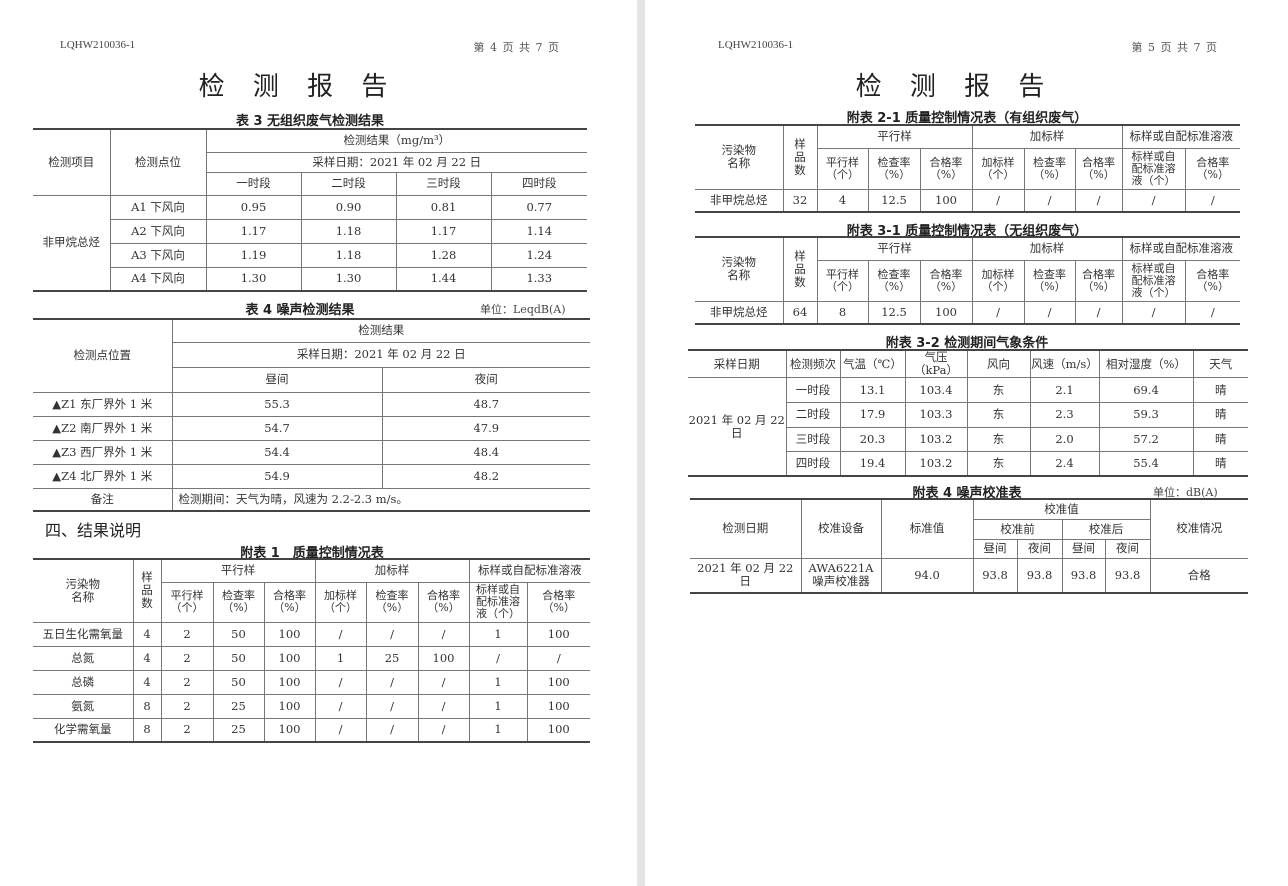  What do you see at coordinates (746, 528) in the screenshot?
I see `header-cell: 检测日期` at bounding box center [746, 528].